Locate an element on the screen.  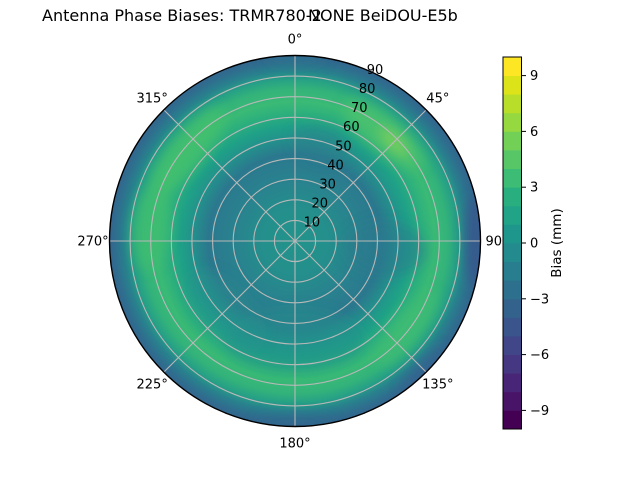
zenith-label-80: 80 is located at coordinates (367, 89).